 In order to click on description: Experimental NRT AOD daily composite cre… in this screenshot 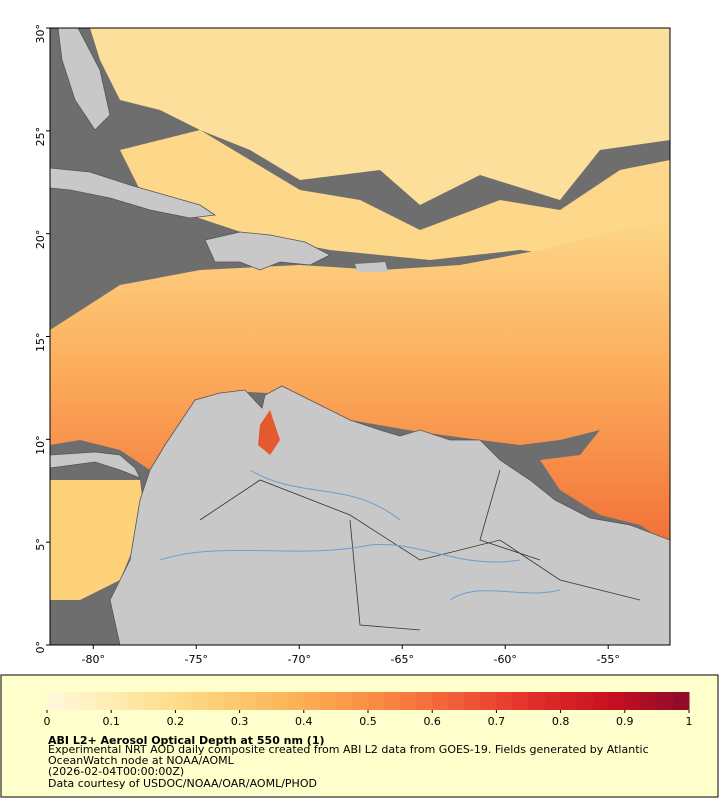, I will do `click(348, 749)`.